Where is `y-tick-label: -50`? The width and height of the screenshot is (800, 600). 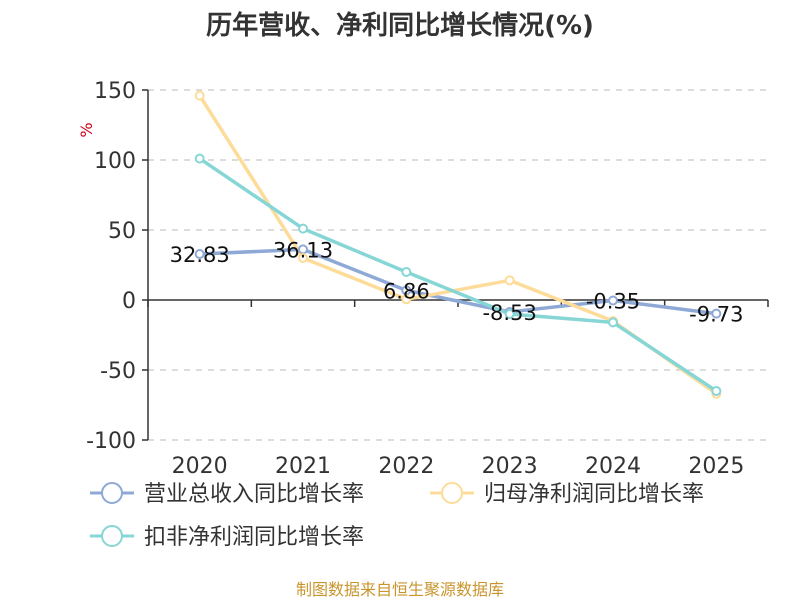
y-tick-label: -50 is located at coordinates (118, 371).